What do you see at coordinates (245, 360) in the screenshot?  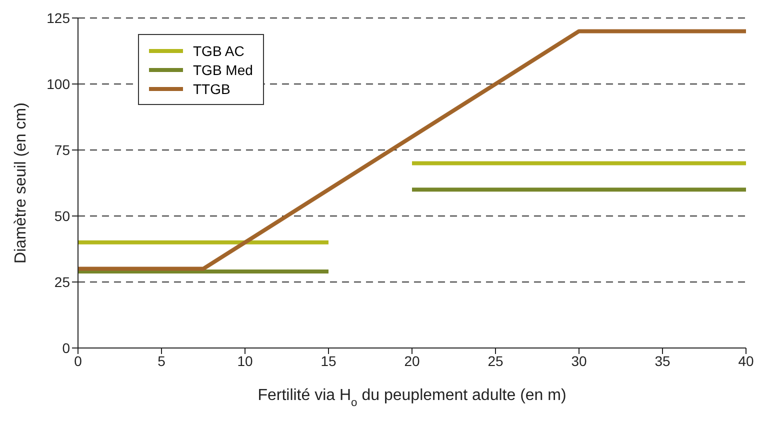 I see `x-tick-label: 10` at bounding box center [245, 360].